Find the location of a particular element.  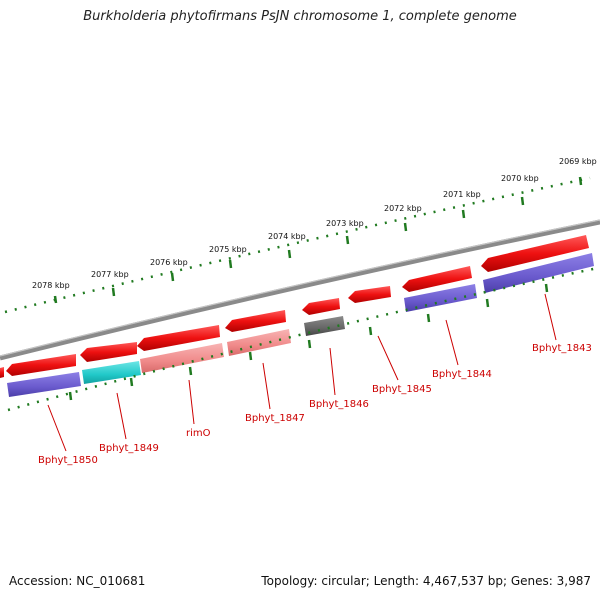

gene-label-bphyt-1845: Bphyt_1845 is located at coordinates (402, 389).